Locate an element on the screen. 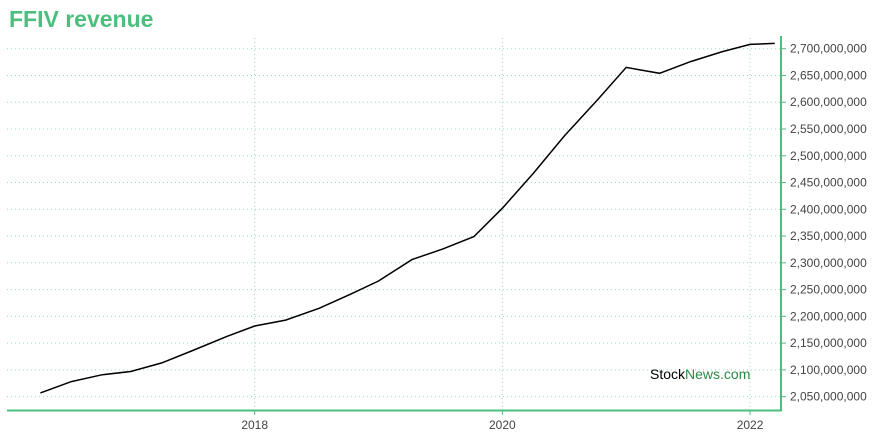  x-axis-ticks: 2018 2020 2022 is located at coordinates (502, 421).